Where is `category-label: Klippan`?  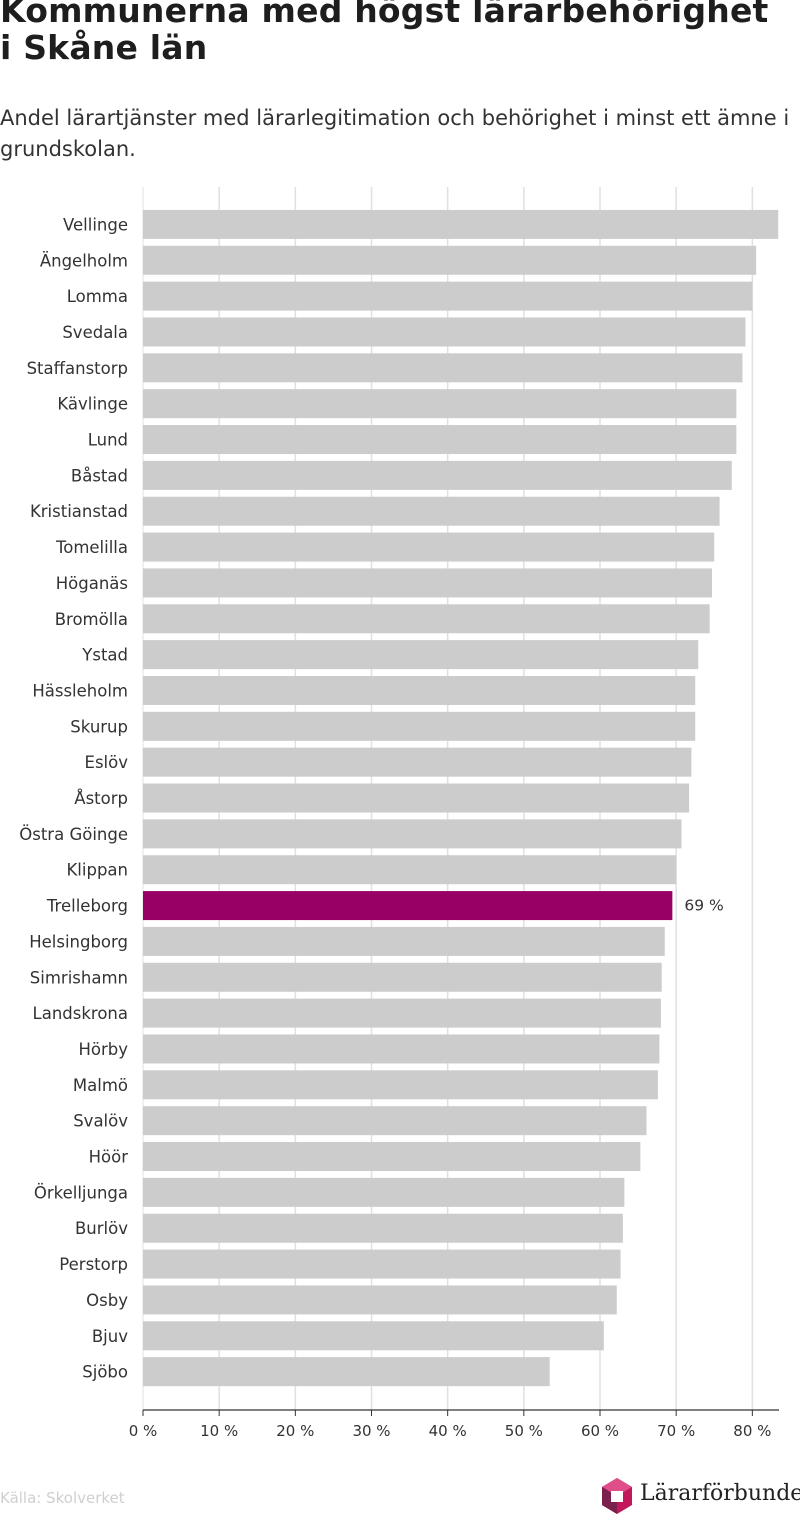 category-label: Klippan is located at coordinates (97, 870).